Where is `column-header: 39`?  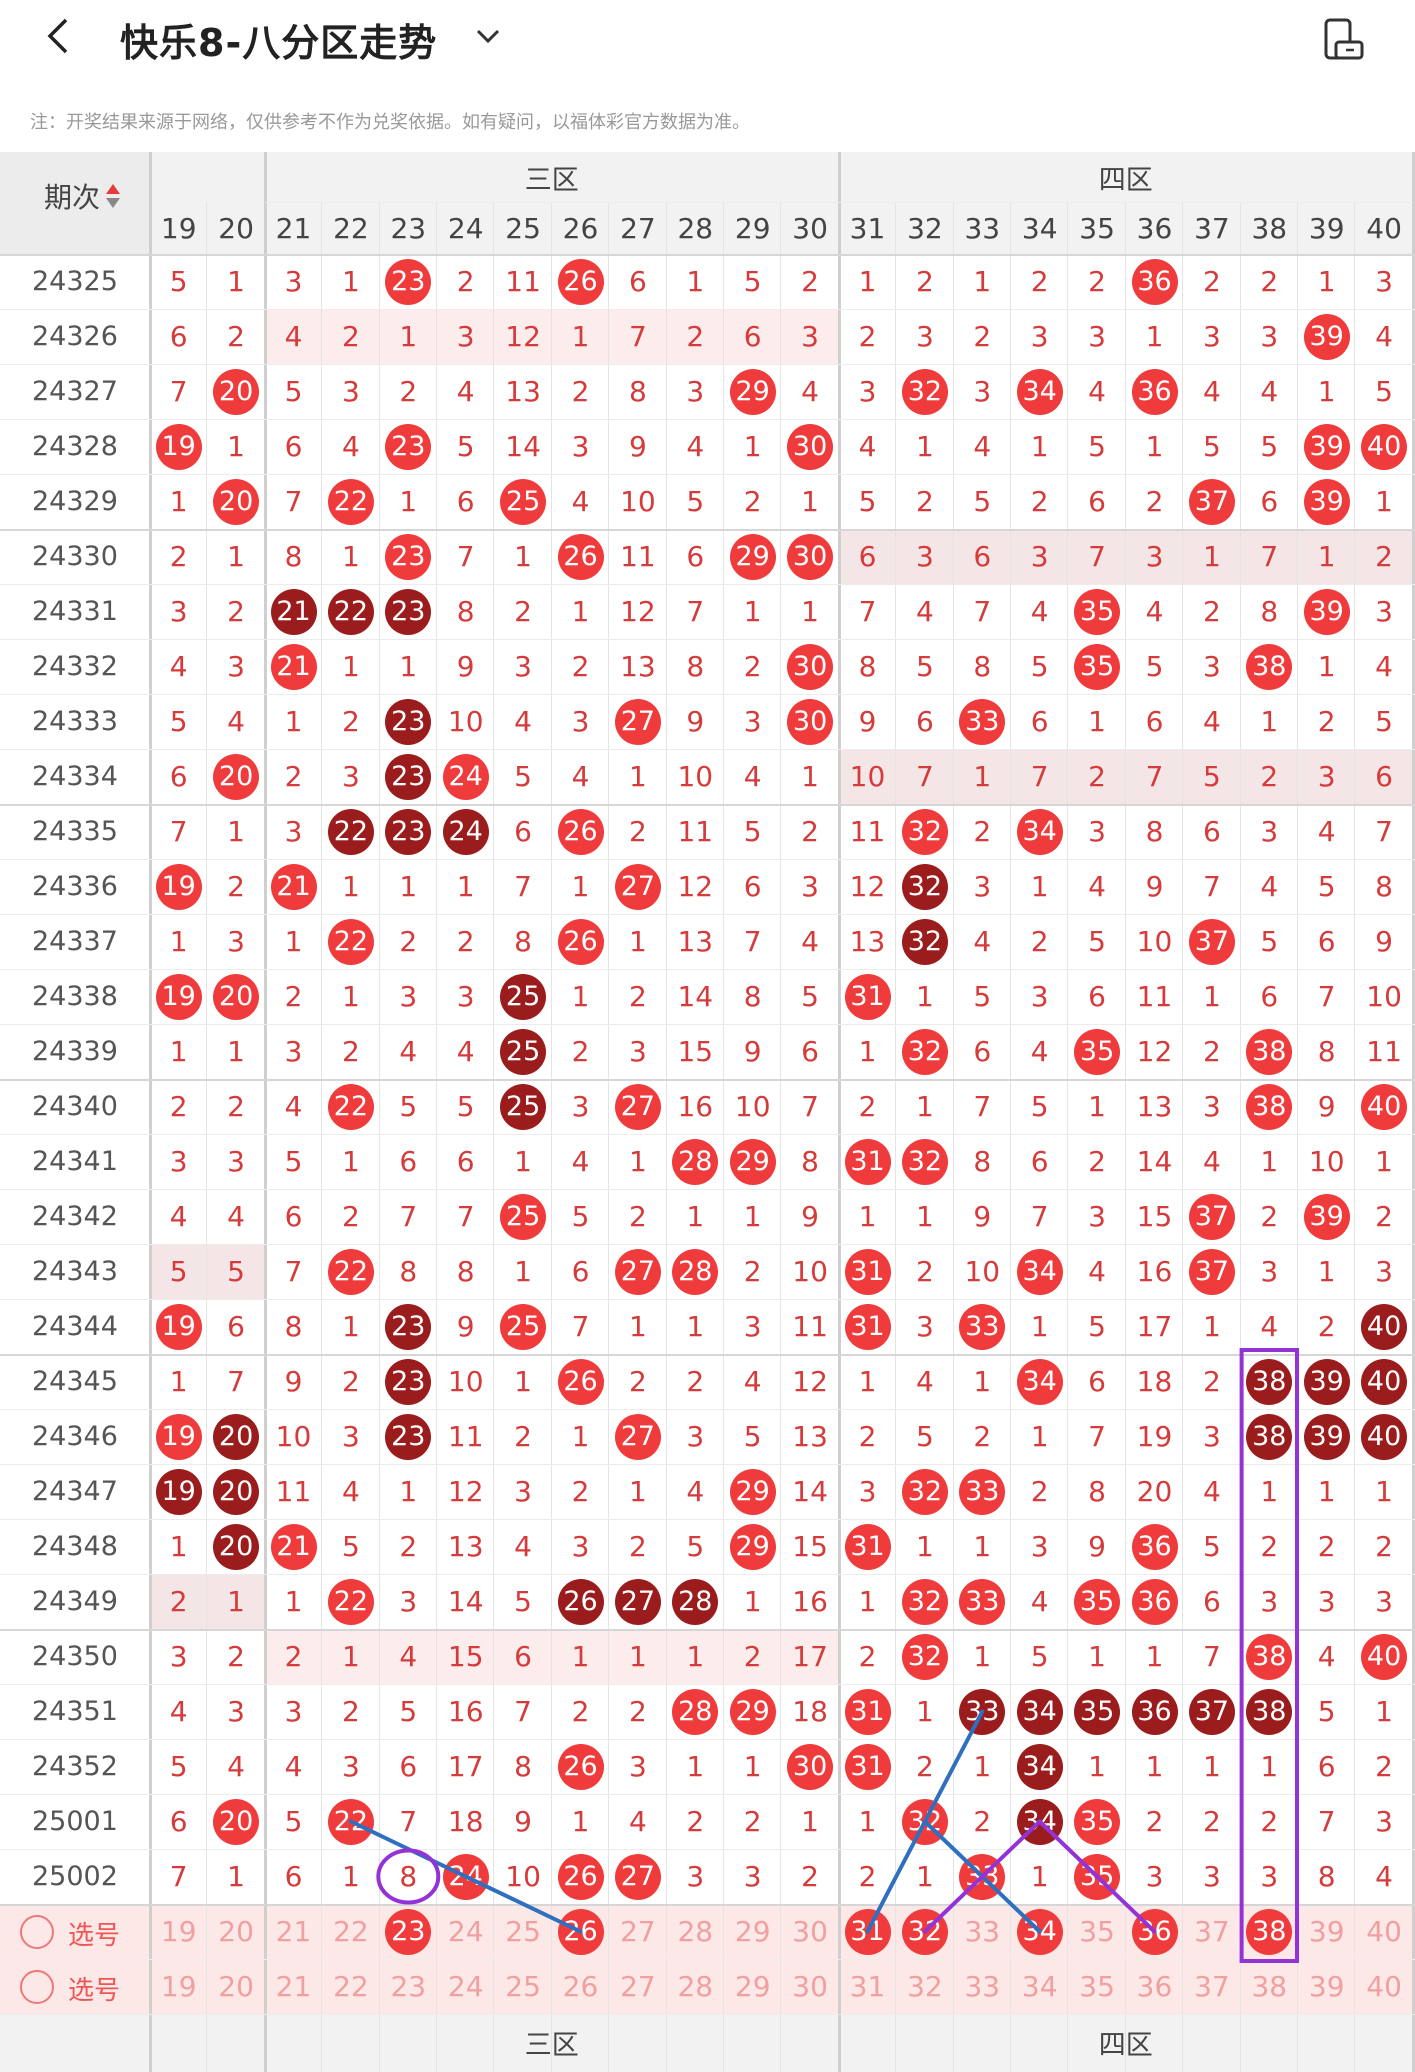
column-header: 39 is located at coordinates (1326, 228).